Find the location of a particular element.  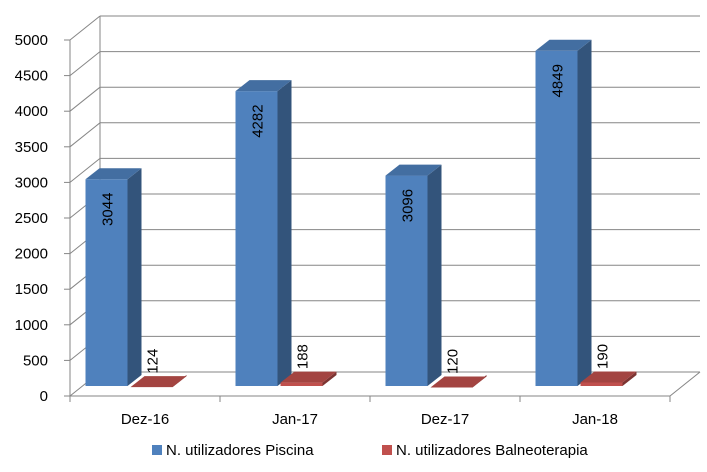

floor-right-edge is located at coordinates (685, 384).